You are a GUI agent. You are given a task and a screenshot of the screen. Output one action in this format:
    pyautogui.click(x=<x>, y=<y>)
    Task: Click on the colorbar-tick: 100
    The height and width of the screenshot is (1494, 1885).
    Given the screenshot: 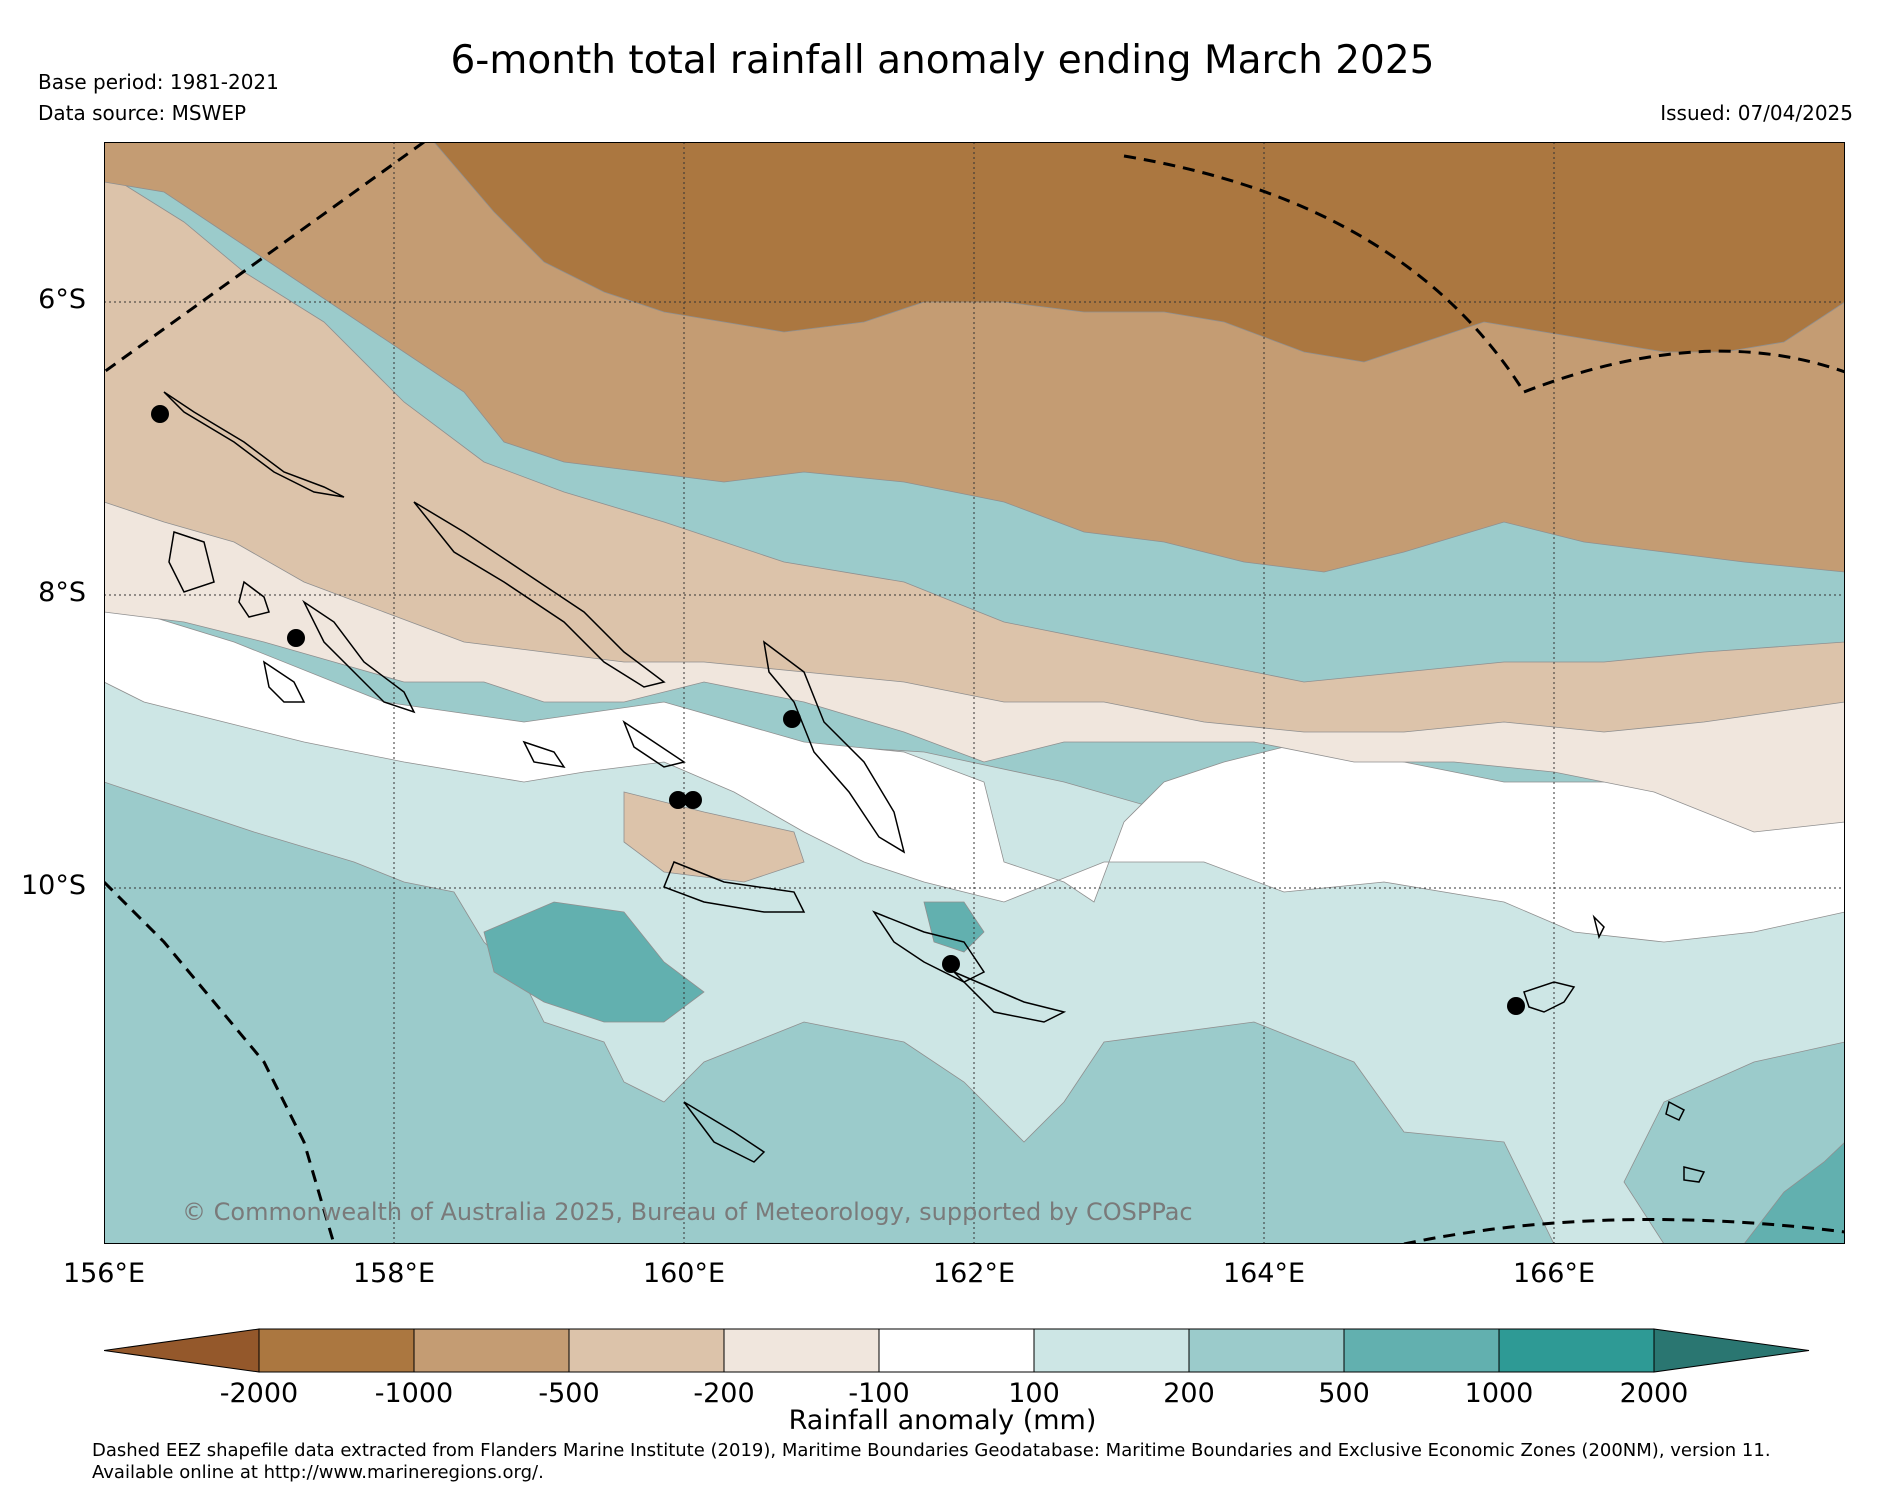 What is the action you would take?
    pyautogui.click(x=1034, y=1393)
    